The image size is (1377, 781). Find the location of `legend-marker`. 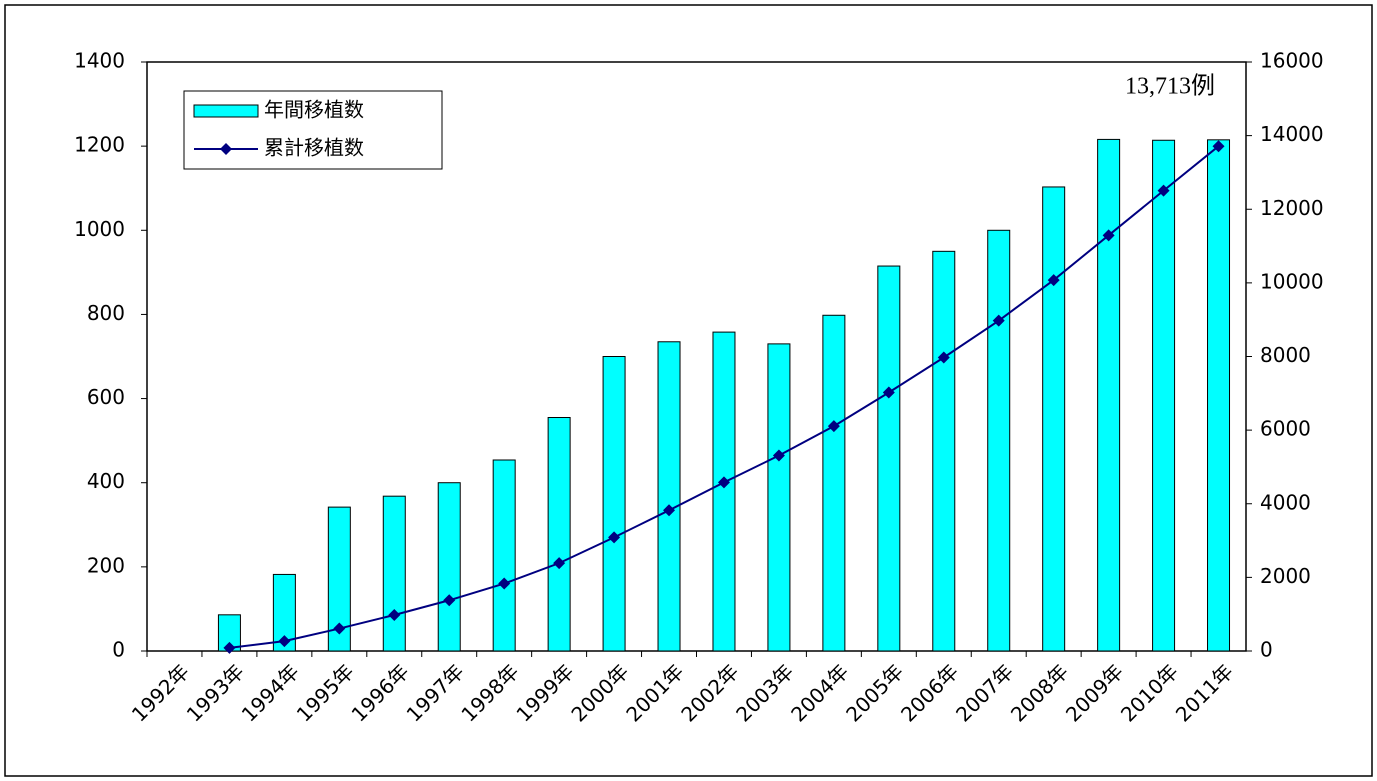

legend-marker is located at coordinates (226, 149).